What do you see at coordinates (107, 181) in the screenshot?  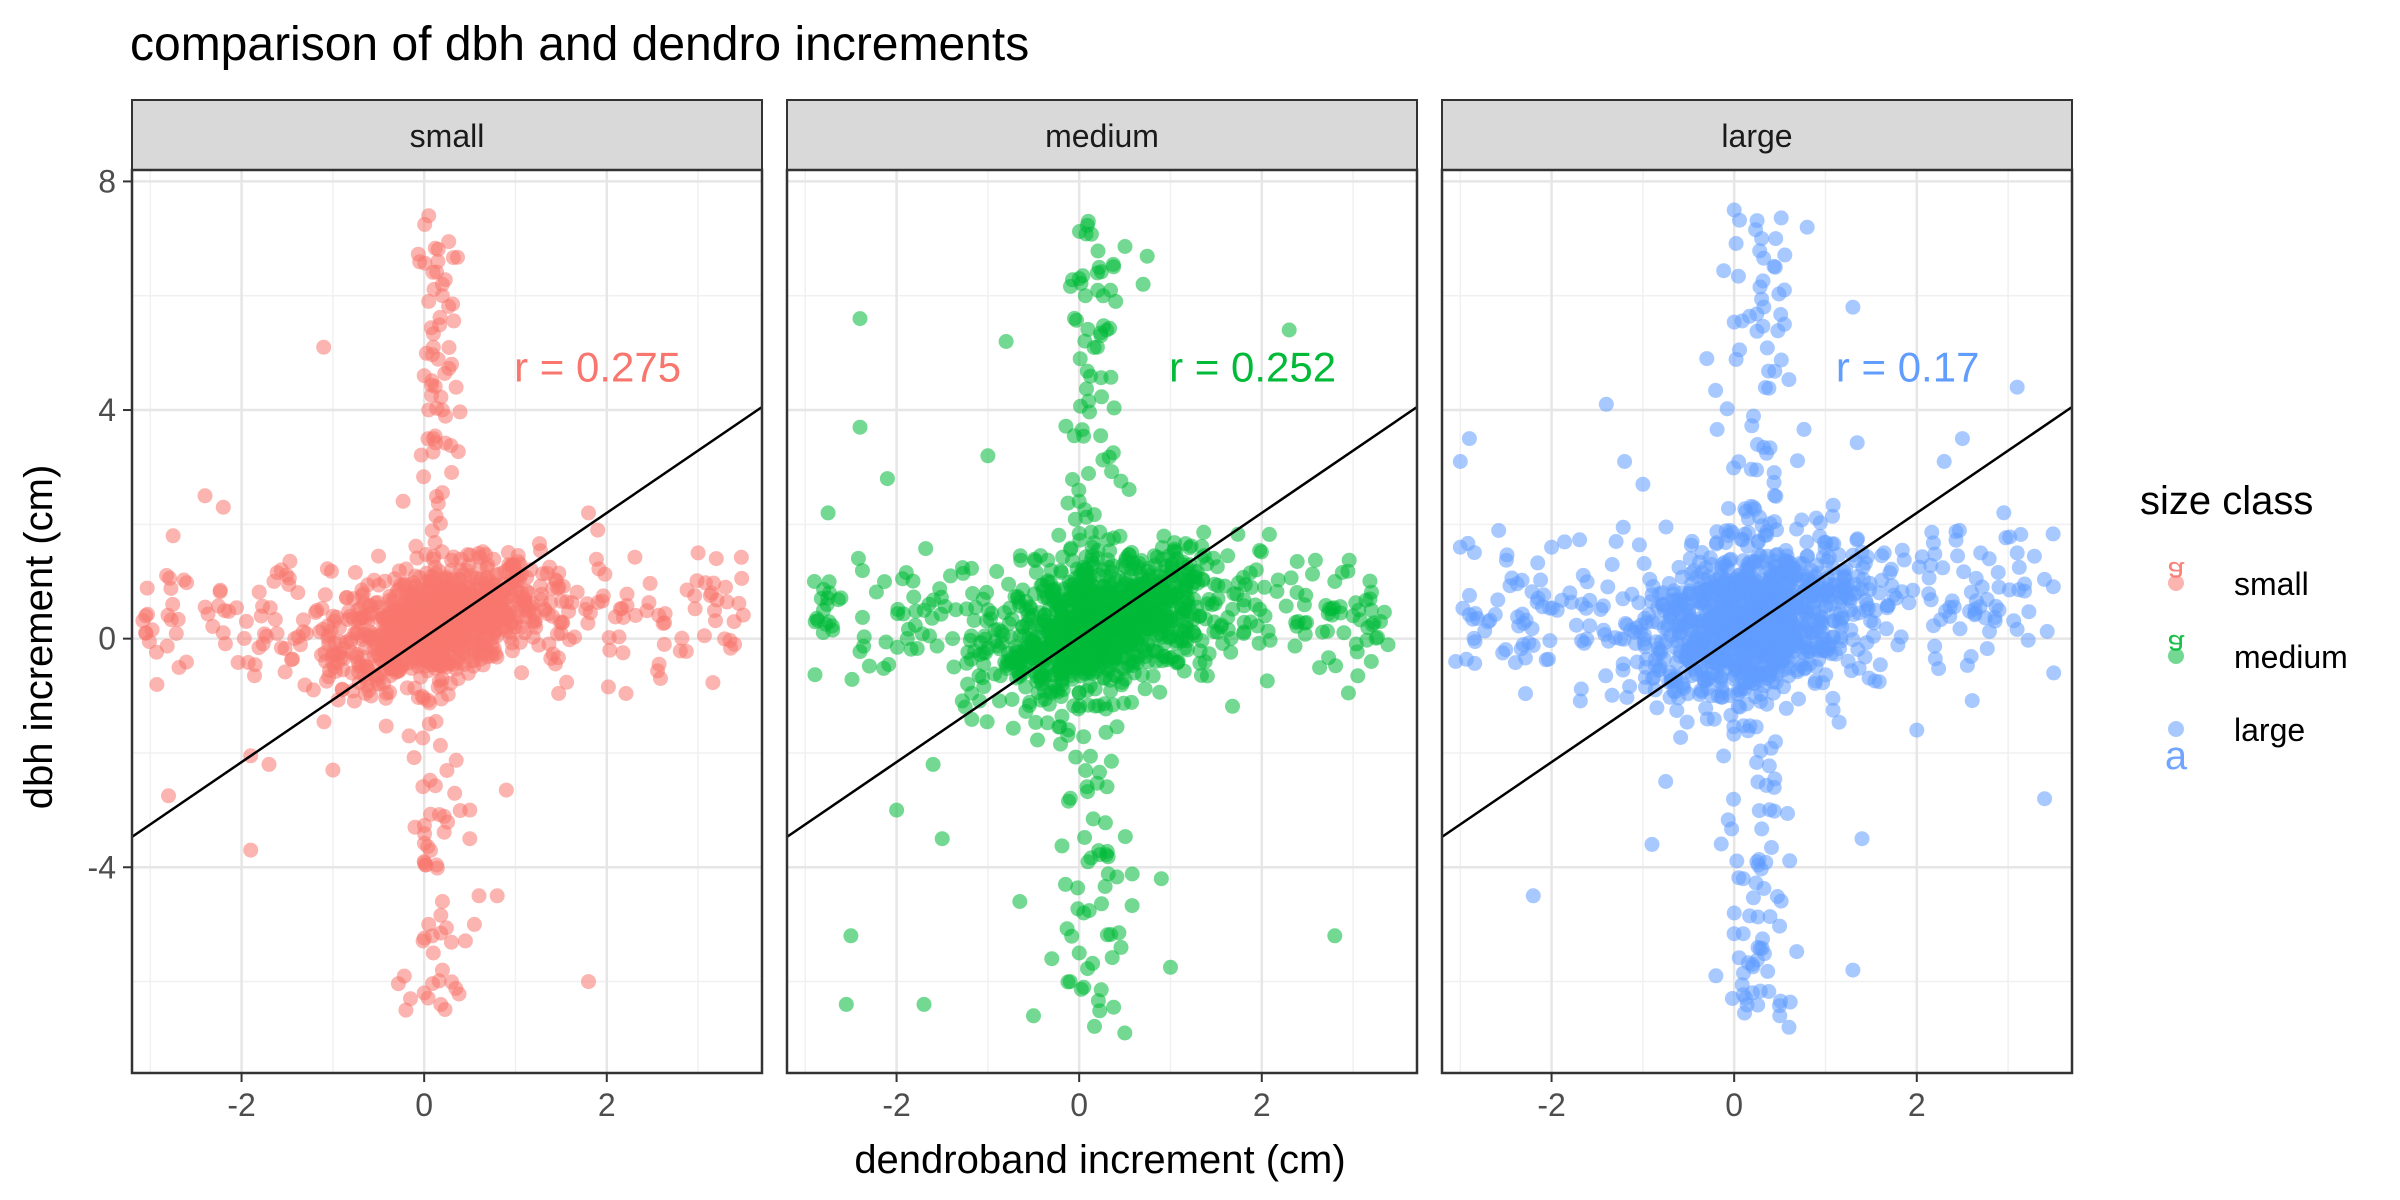 I see `y-tick-label: 8` at bounding box center [107, 181].